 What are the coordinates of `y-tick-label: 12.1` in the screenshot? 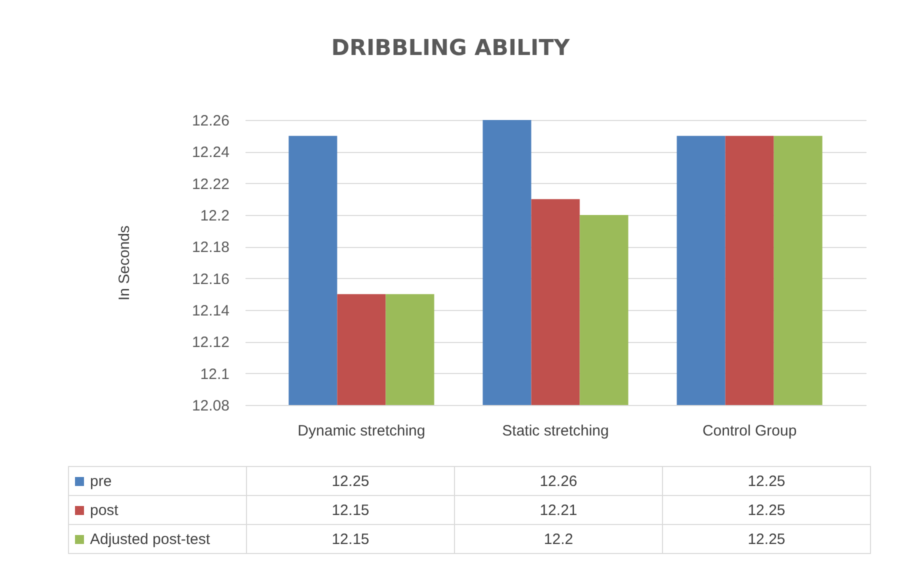 It's located at (215, 374).